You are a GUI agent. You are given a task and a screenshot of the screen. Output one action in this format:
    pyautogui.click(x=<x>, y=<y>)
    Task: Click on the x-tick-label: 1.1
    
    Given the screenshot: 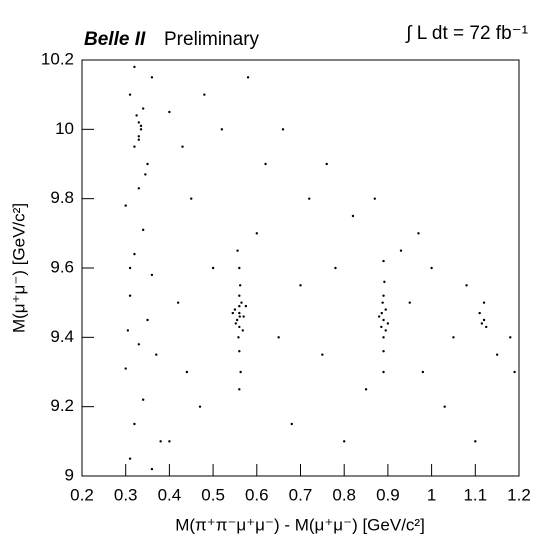 What is the action you would take?
    pyautogui.click(x=475, y=494)
    